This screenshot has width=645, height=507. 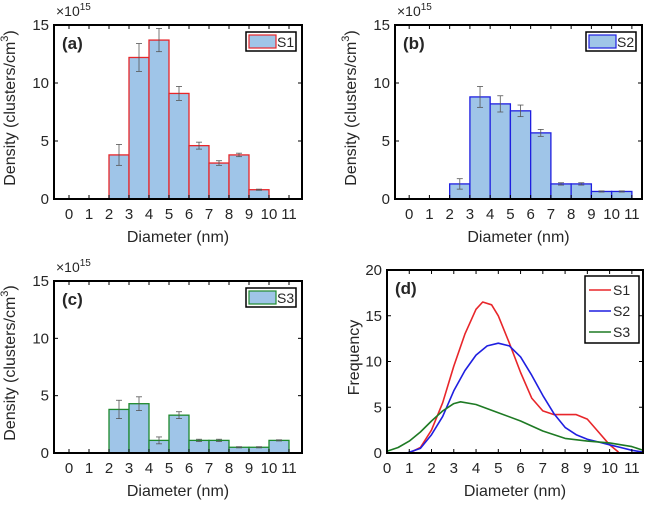 I want to click on x-tick-label: 10, so click(x=609, y=468).